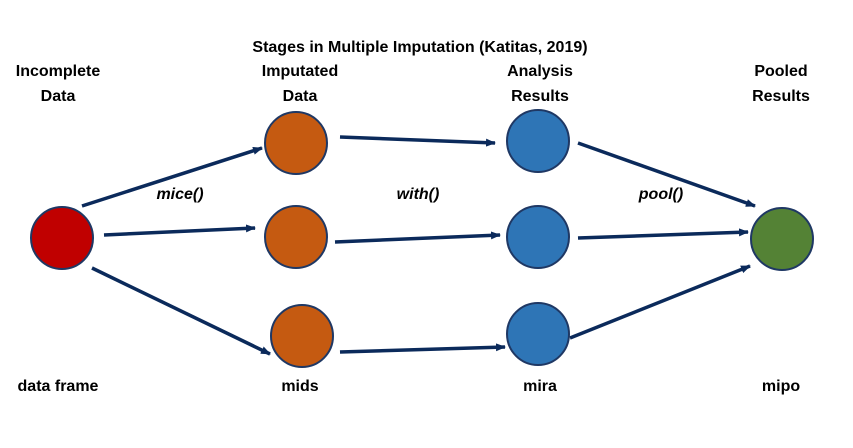 This screenshot has width=853, height=448. Describe the element at coordinates (540, 96) in the screenshot. I see `header-analysis-line2: Results` at that location.